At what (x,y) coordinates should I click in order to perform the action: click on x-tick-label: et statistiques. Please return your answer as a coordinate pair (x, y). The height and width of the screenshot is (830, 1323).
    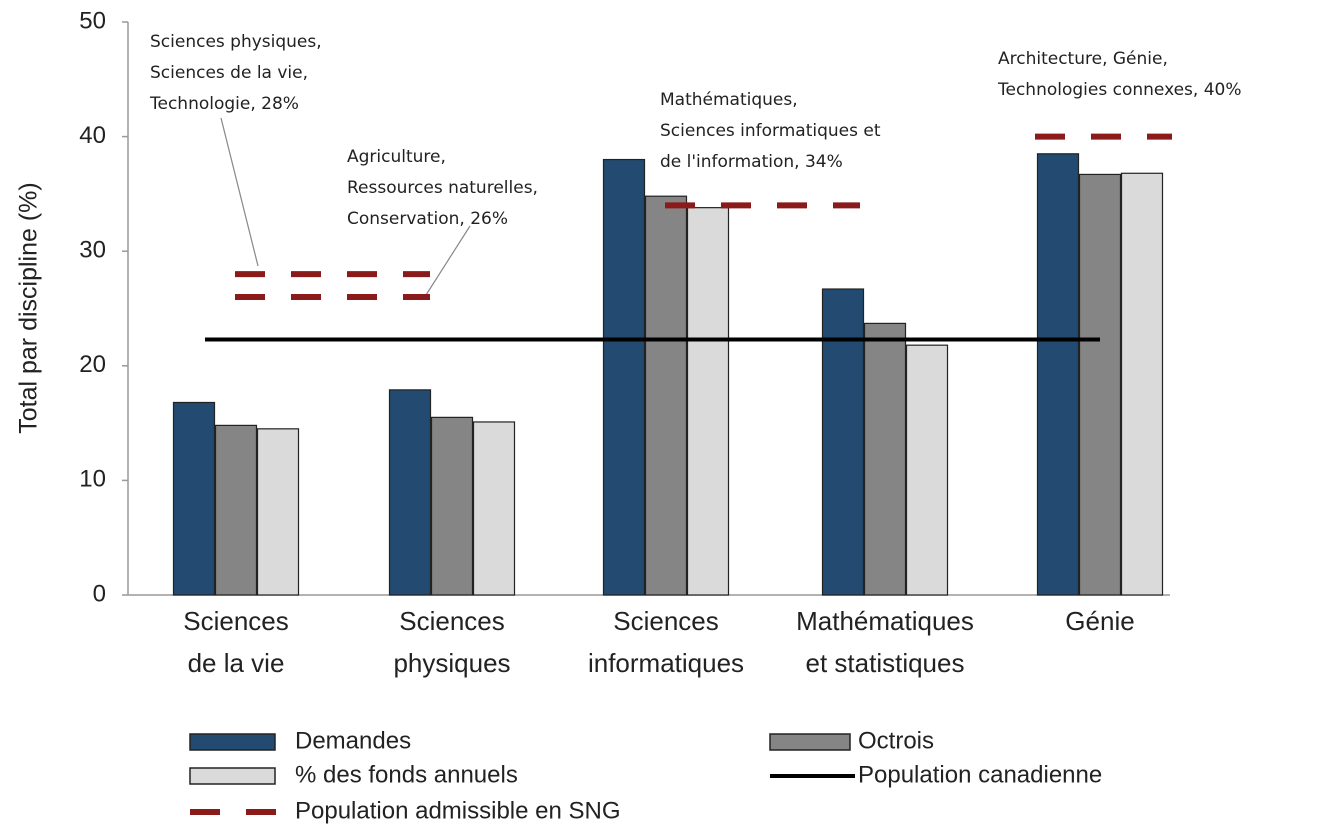
    Looking at the image, I should click on (885, 663).